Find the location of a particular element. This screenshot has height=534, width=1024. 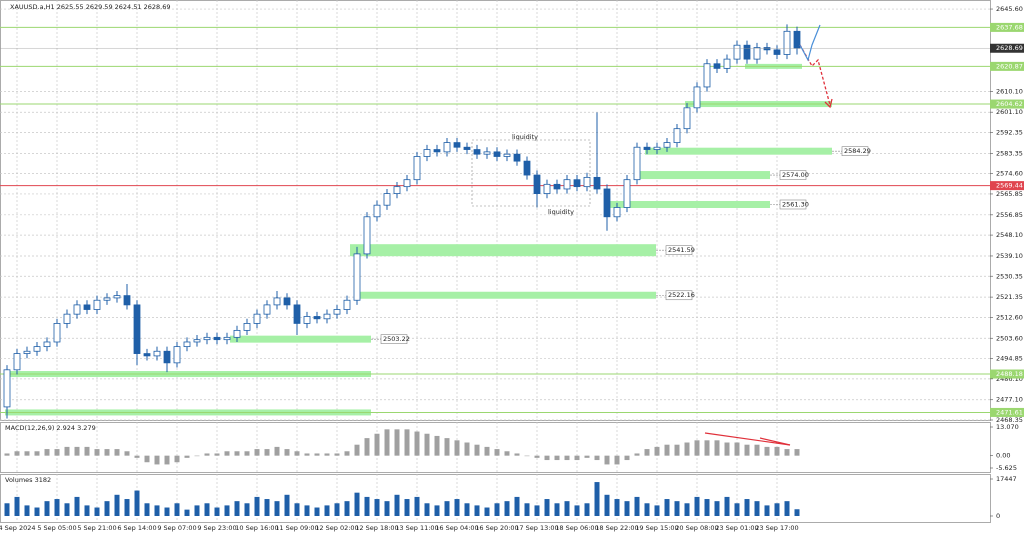

zone-label: 2574.00 is located at coordinates (795, 175).